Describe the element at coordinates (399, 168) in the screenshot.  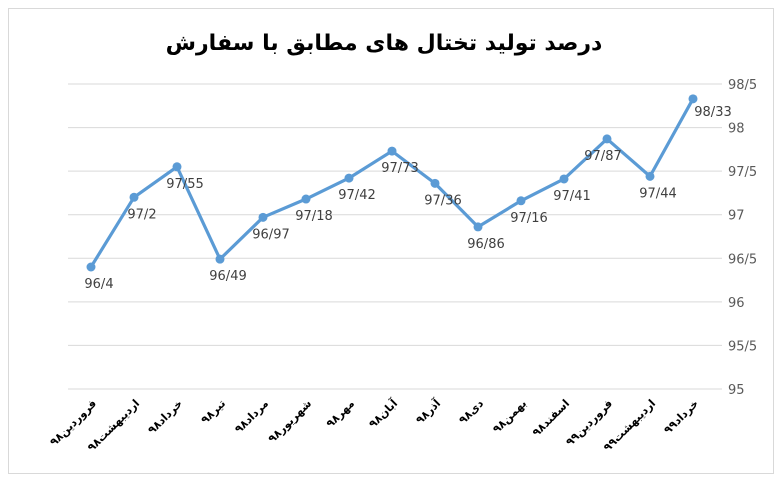
I see `data-label: 97/73` at that location.